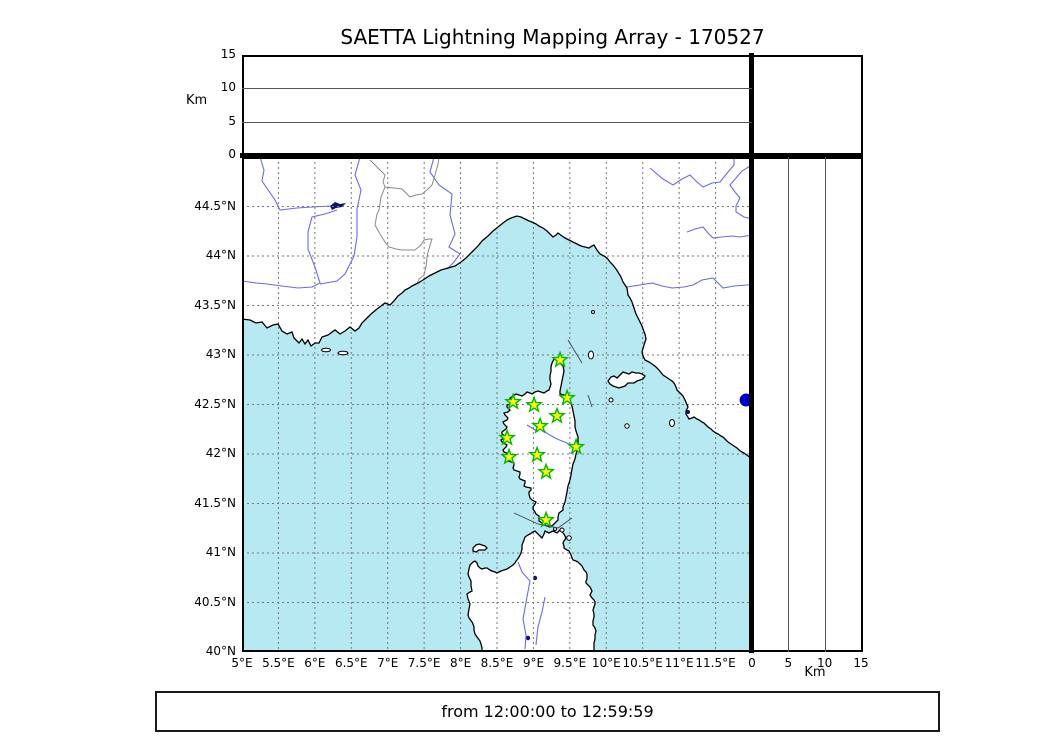  Describe the element at coordinates (751, 353) in the screenshot. I see `panel-divider-vertical` at that location.